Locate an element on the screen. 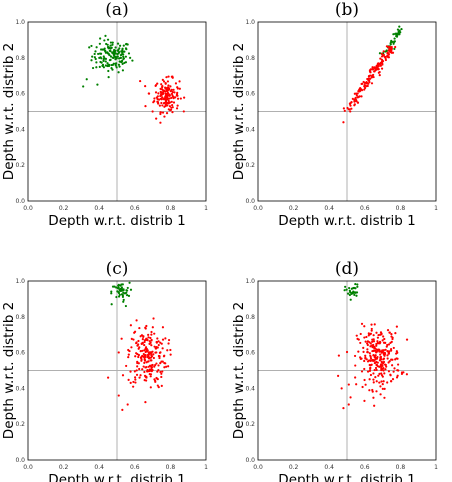  x-tick-label: 1 is located at coordinates (436, 467).